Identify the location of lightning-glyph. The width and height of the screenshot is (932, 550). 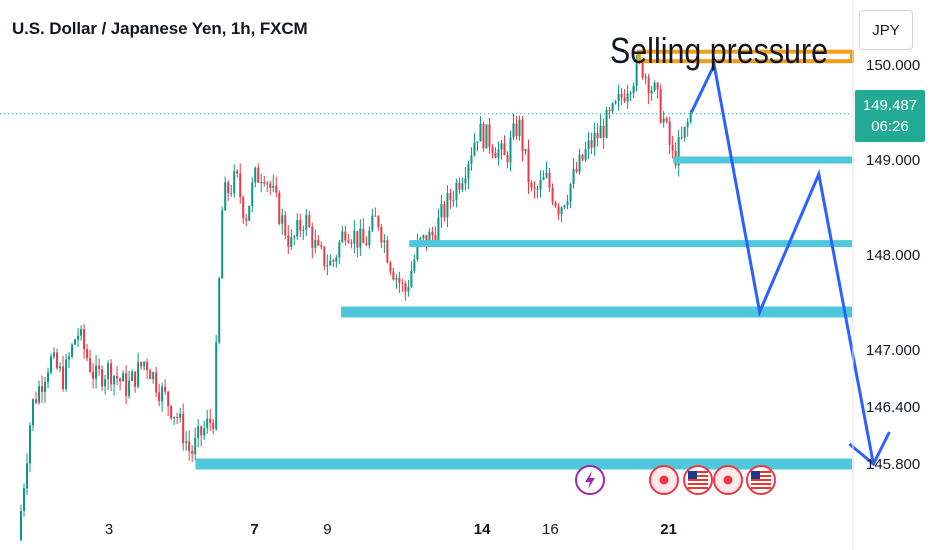
(590, 480).